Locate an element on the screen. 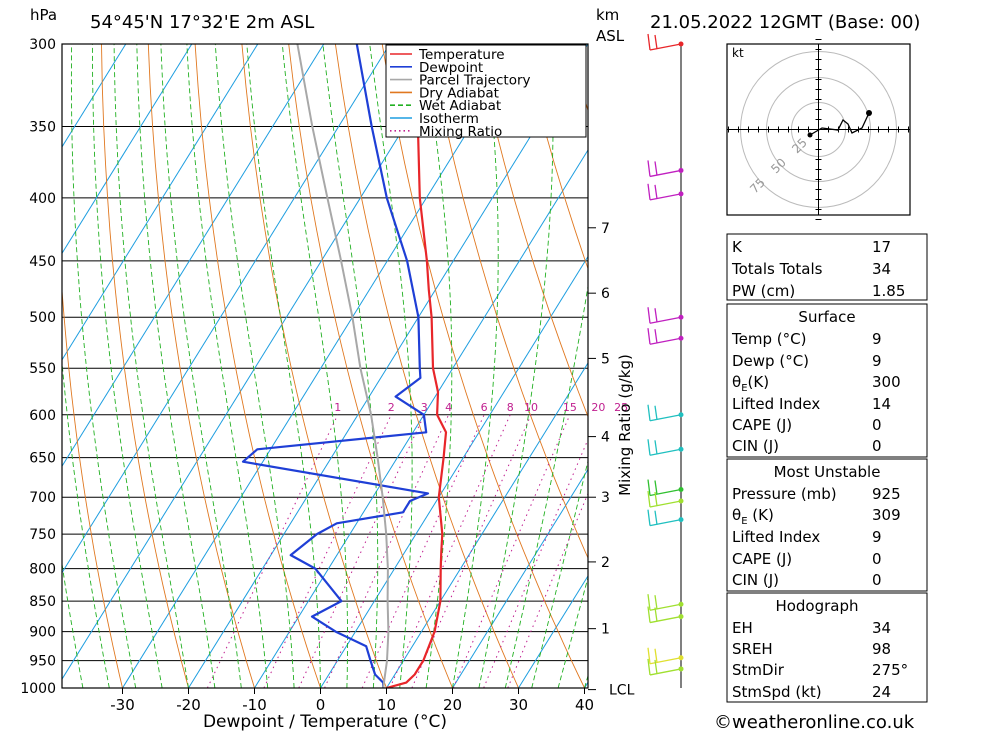  most-unstable-title: Most Unstable is located at coordinates (827, 472).